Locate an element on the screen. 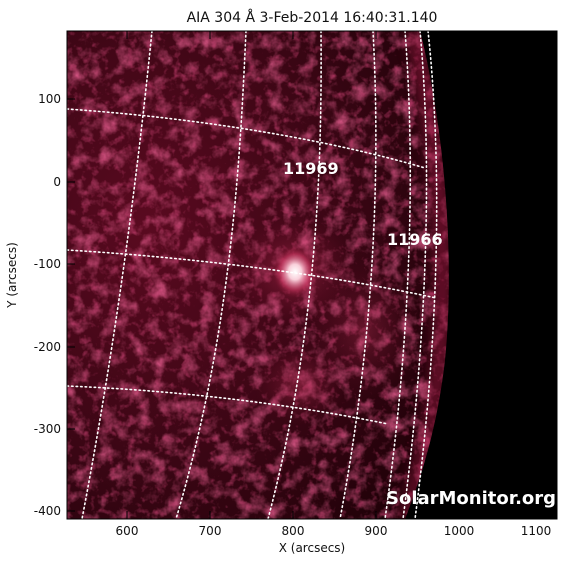  y-tick-label: -400 is located at coordinates (47, 511).